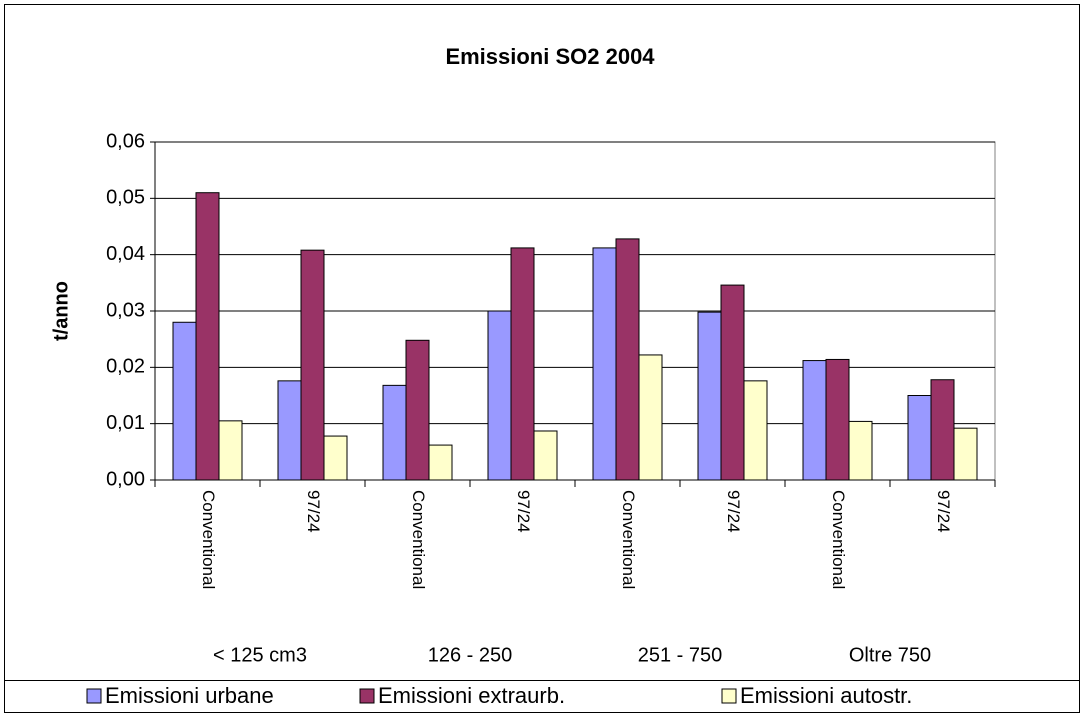  I want to click on y-tick-label: 0,06, so click(125, 141).